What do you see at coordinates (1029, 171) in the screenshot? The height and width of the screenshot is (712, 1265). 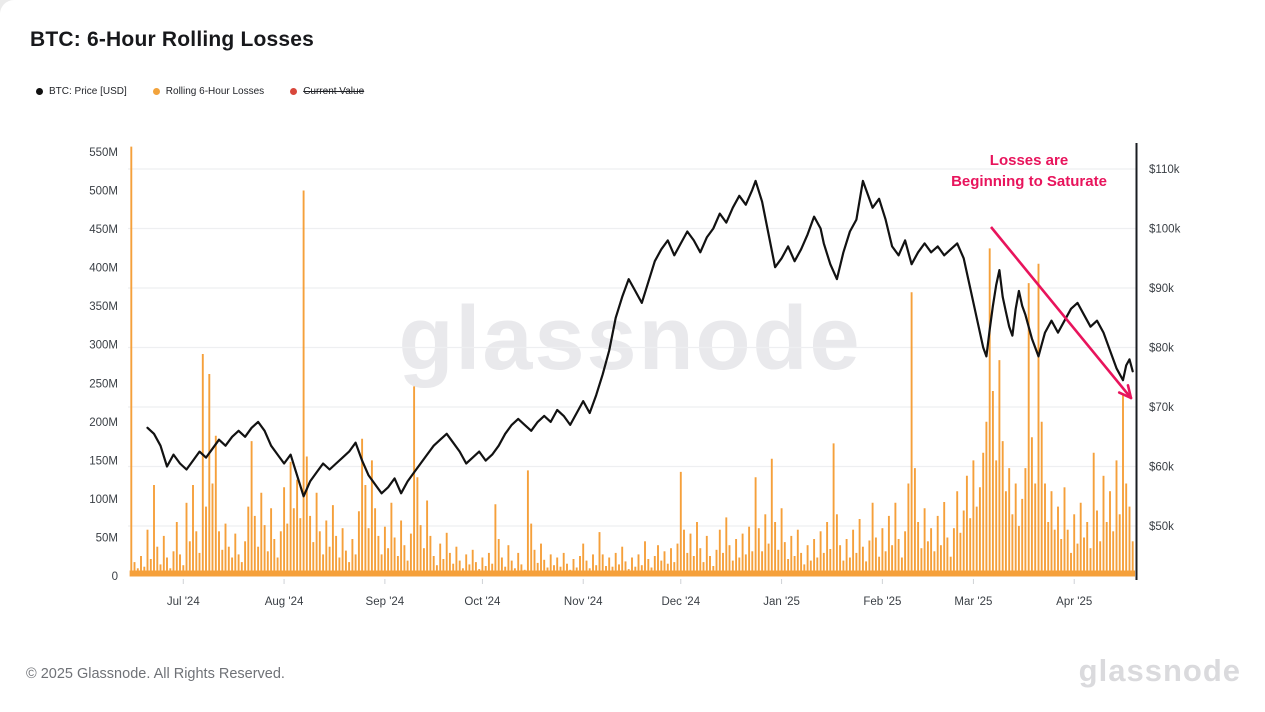 I see `saturation-annotation: Losses are Beginning to Saturate` at bounding box center [1029, 171].